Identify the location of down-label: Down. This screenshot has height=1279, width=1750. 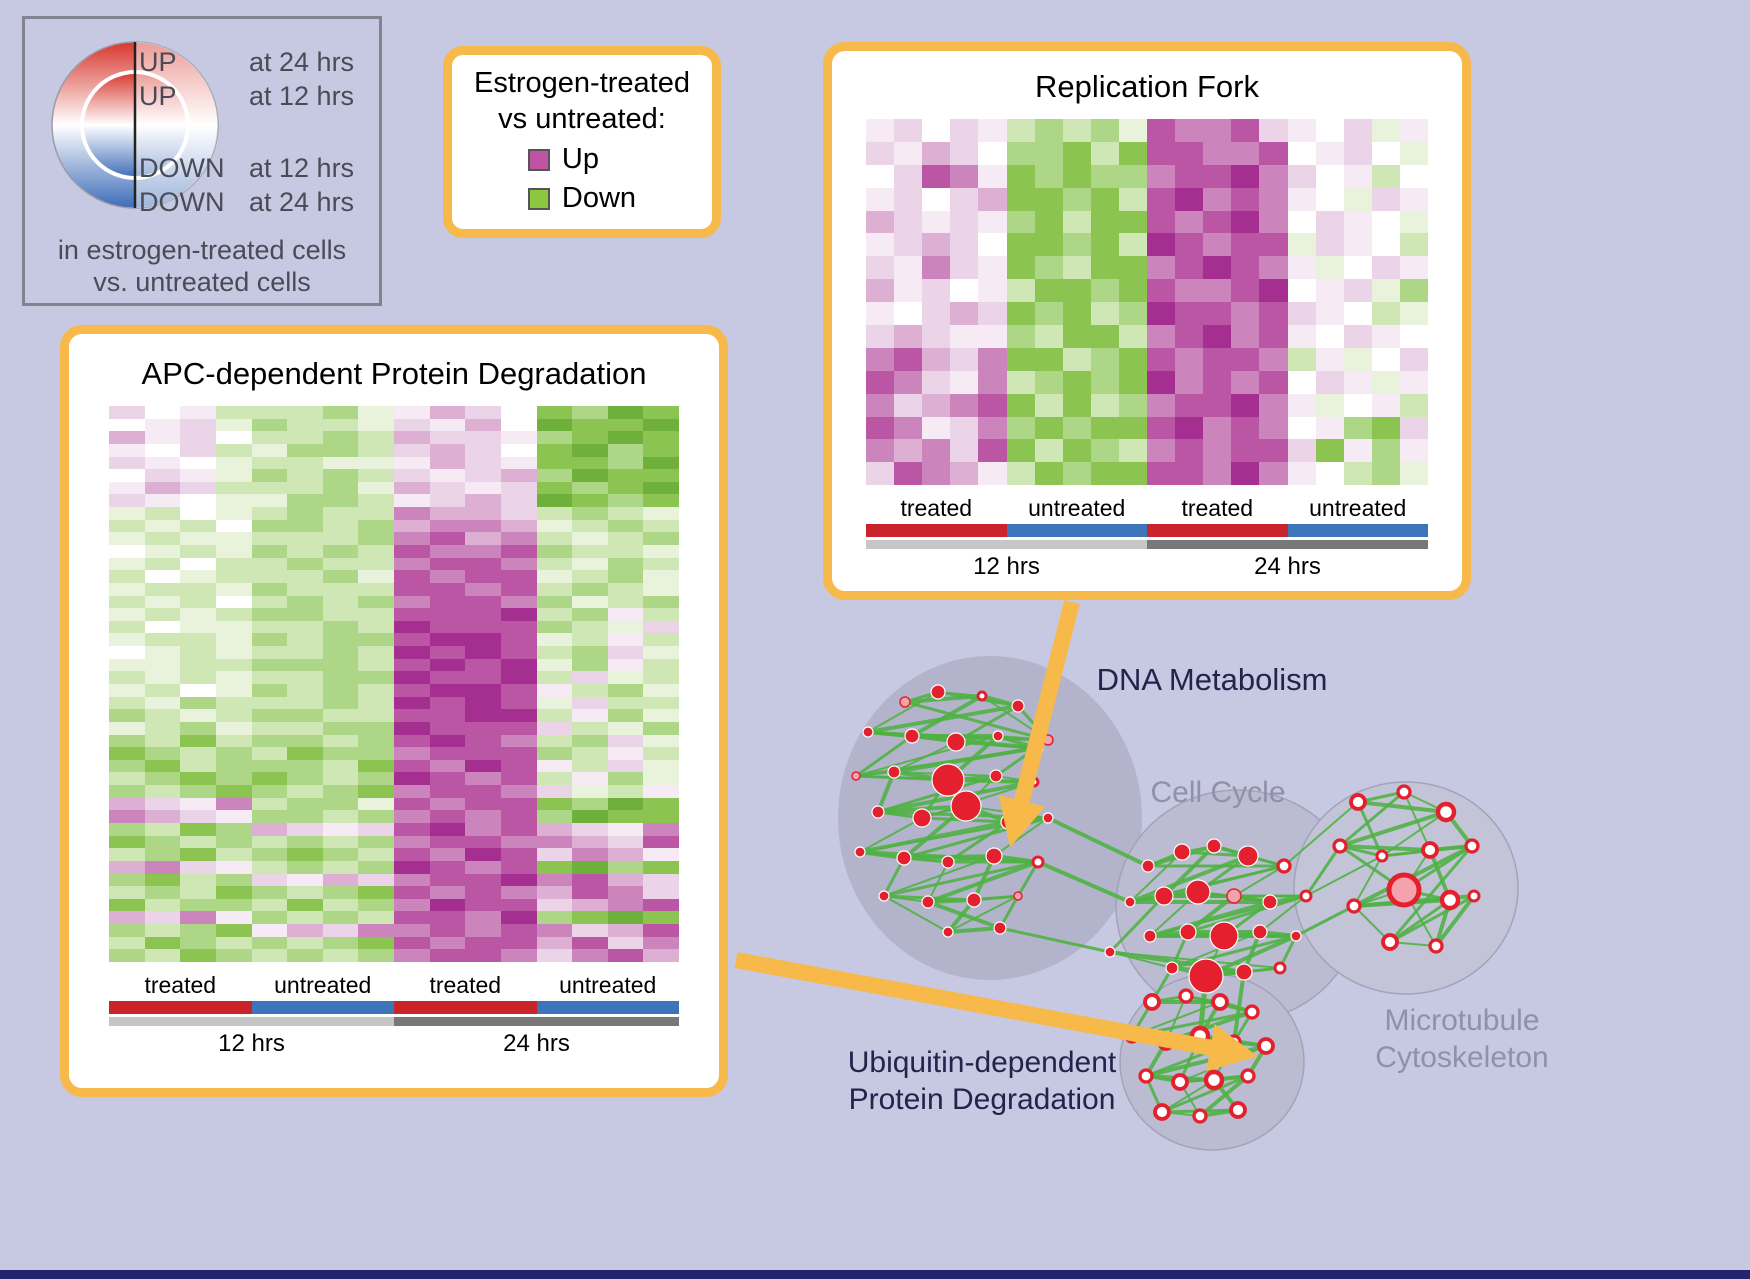
(599, 198).